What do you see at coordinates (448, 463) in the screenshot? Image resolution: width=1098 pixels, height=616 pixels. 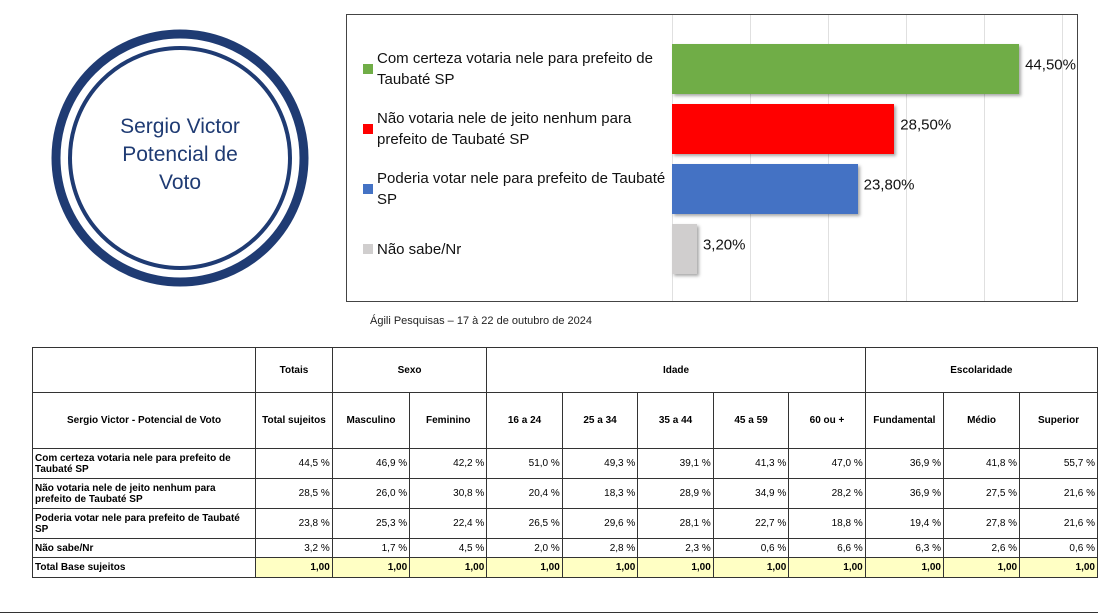 I see `cell: 42,2 %` at bounding box center [448, 463].